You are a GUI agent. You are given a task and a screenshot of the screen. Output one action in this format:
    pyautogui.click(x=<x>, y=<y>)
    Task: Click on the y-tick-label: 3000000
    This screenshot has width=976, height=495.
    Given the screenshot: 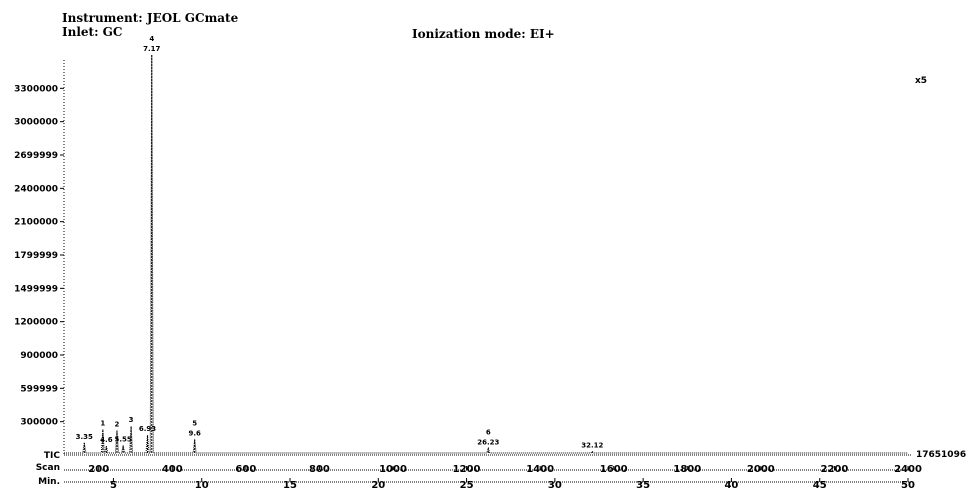 What is the action you would take?
    pyautogui.click(x=36, y=123)
    